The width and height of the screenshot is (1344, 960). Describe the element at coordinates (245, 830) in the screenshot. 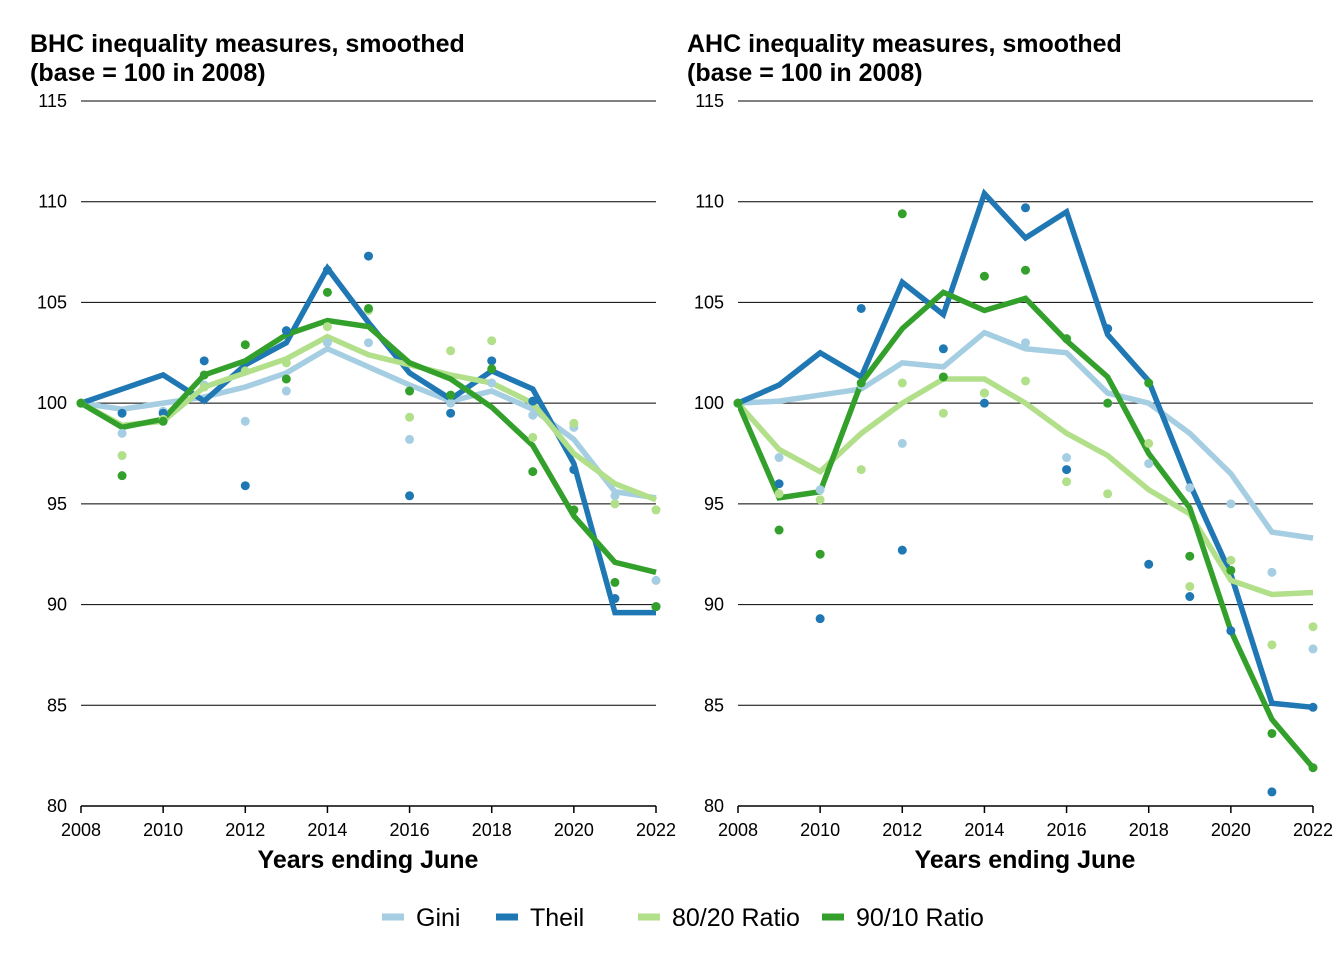

I see `bhc-x-tick-label: 2012` at that location.